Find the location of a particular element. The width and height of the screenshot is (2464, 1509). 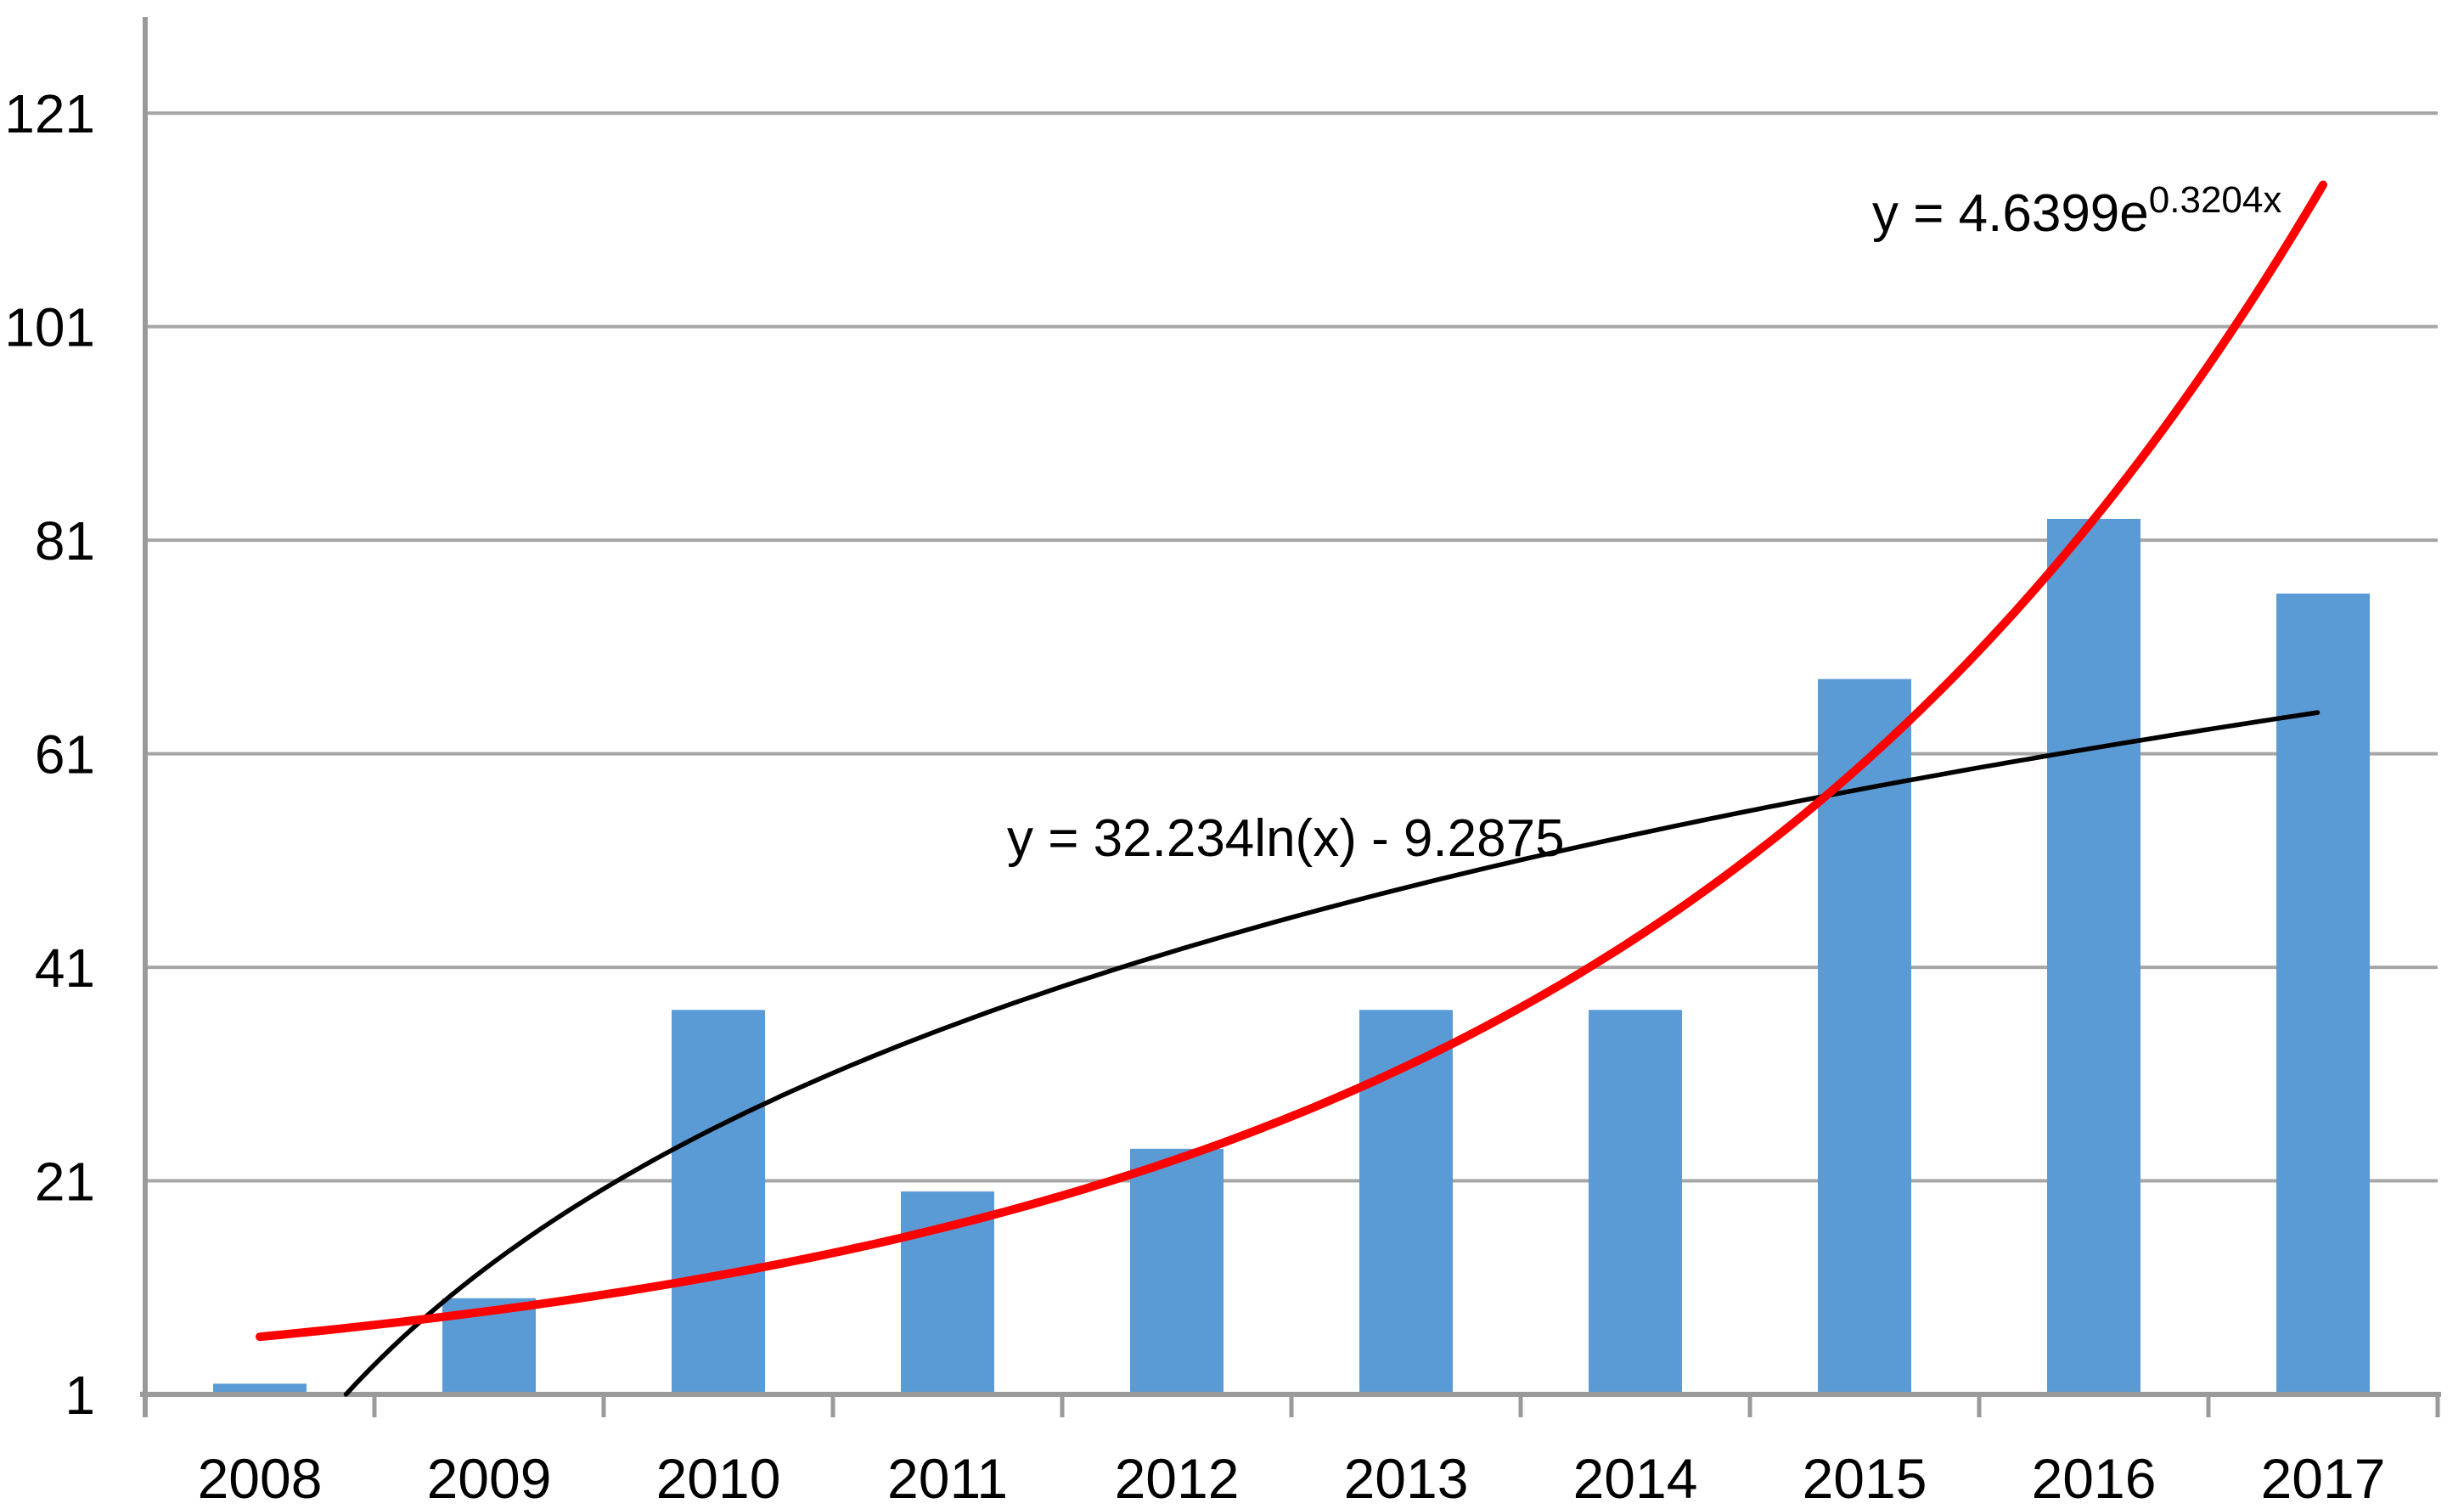

bar-2014 is located at coordinates (1635, 1202).